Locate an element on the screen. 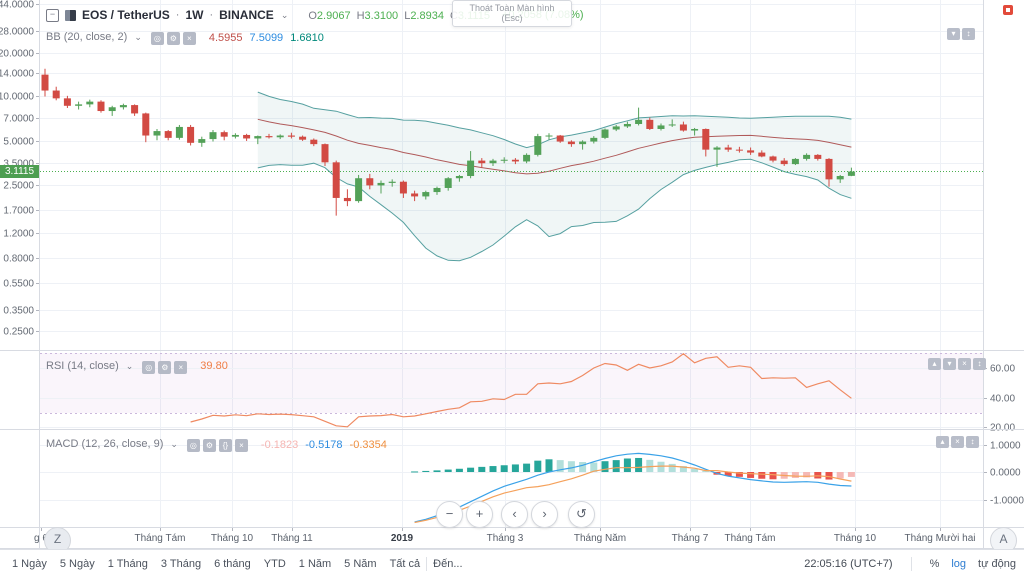 Image resolution: width=1024 pixels, height=576 pixels. macd-indicator-label: MACD (12, 26, close, 9) is located at coordinates (105, 444).